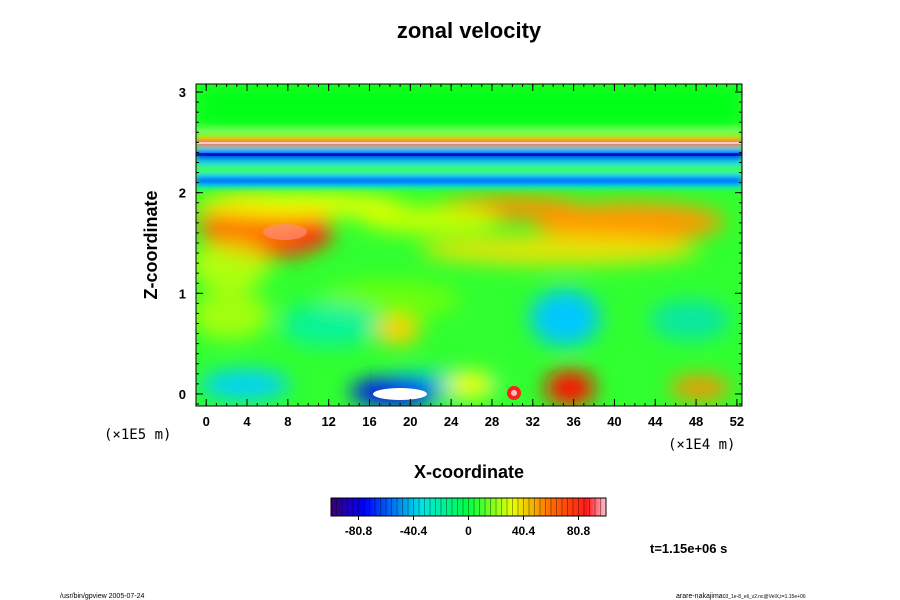 This screenshot has width=900, height=600. I want to click on footer-left: /usr/bin/gpview 2005-07-24, so click(102, 596).